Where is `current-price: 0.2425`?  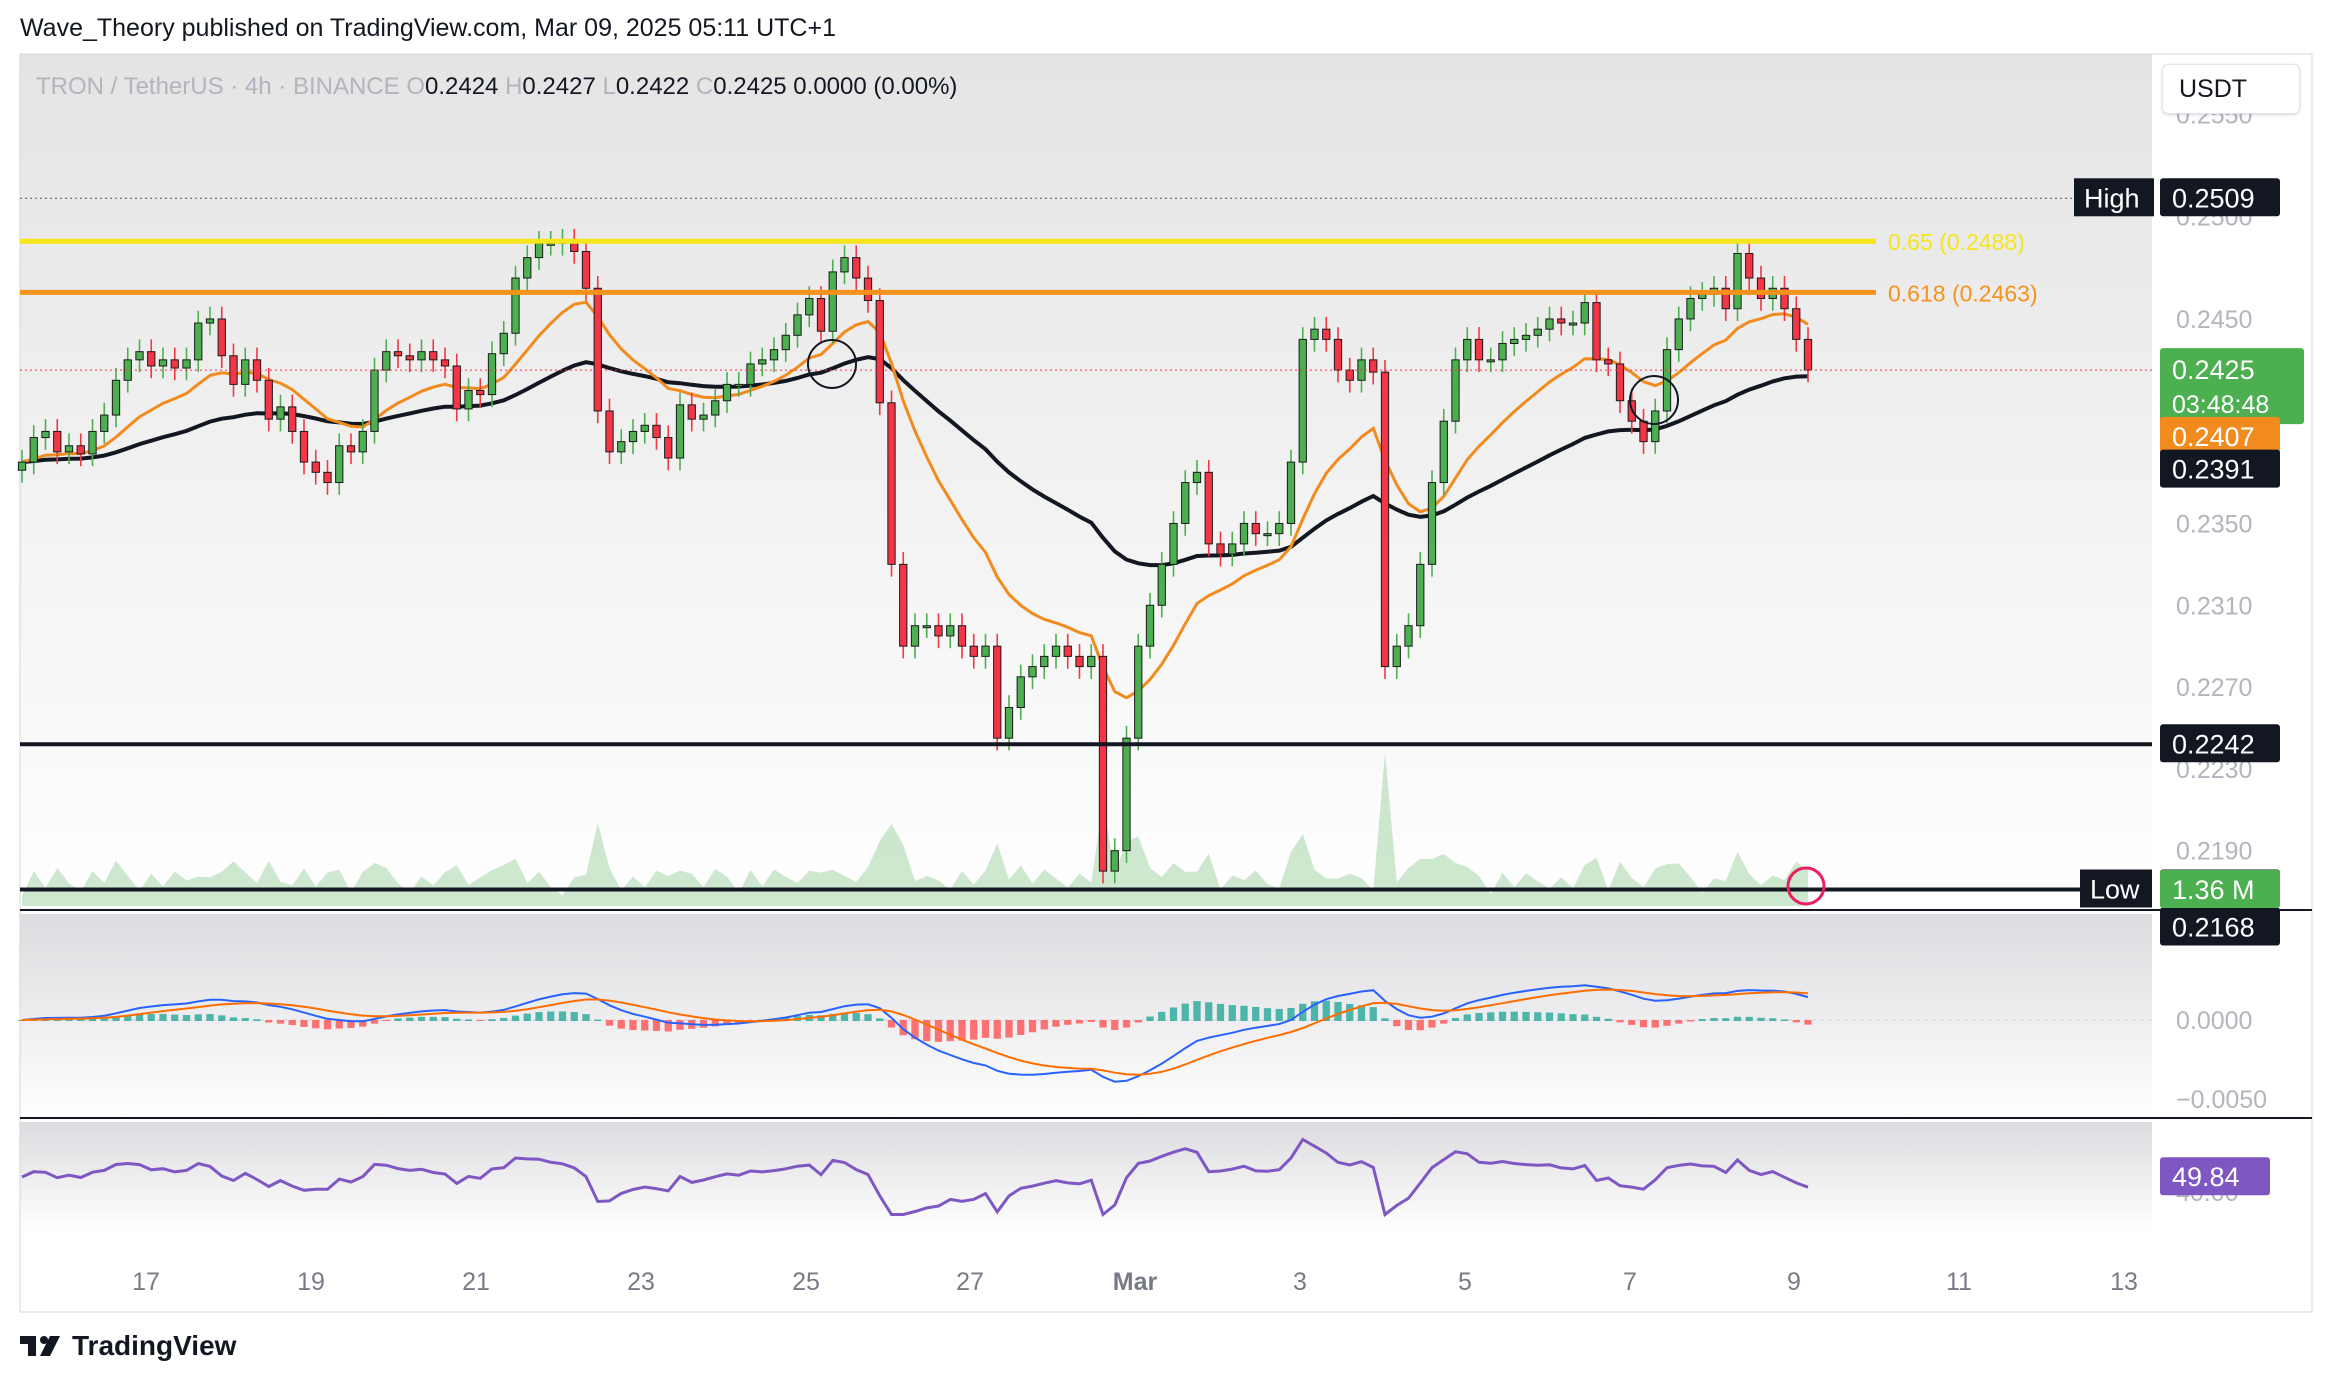
current-price: 0.2425 is located at coordinates (2213, 370).